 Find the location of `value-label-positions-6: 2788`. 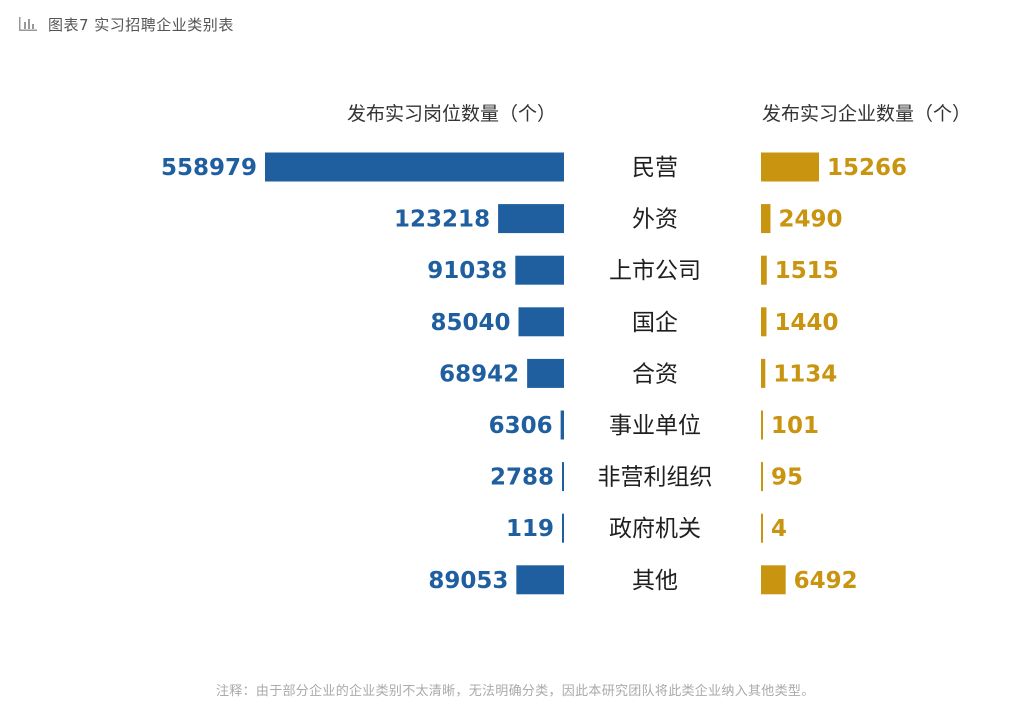

value-label-positions-6: 2788 is located at coordinates (522, 478).